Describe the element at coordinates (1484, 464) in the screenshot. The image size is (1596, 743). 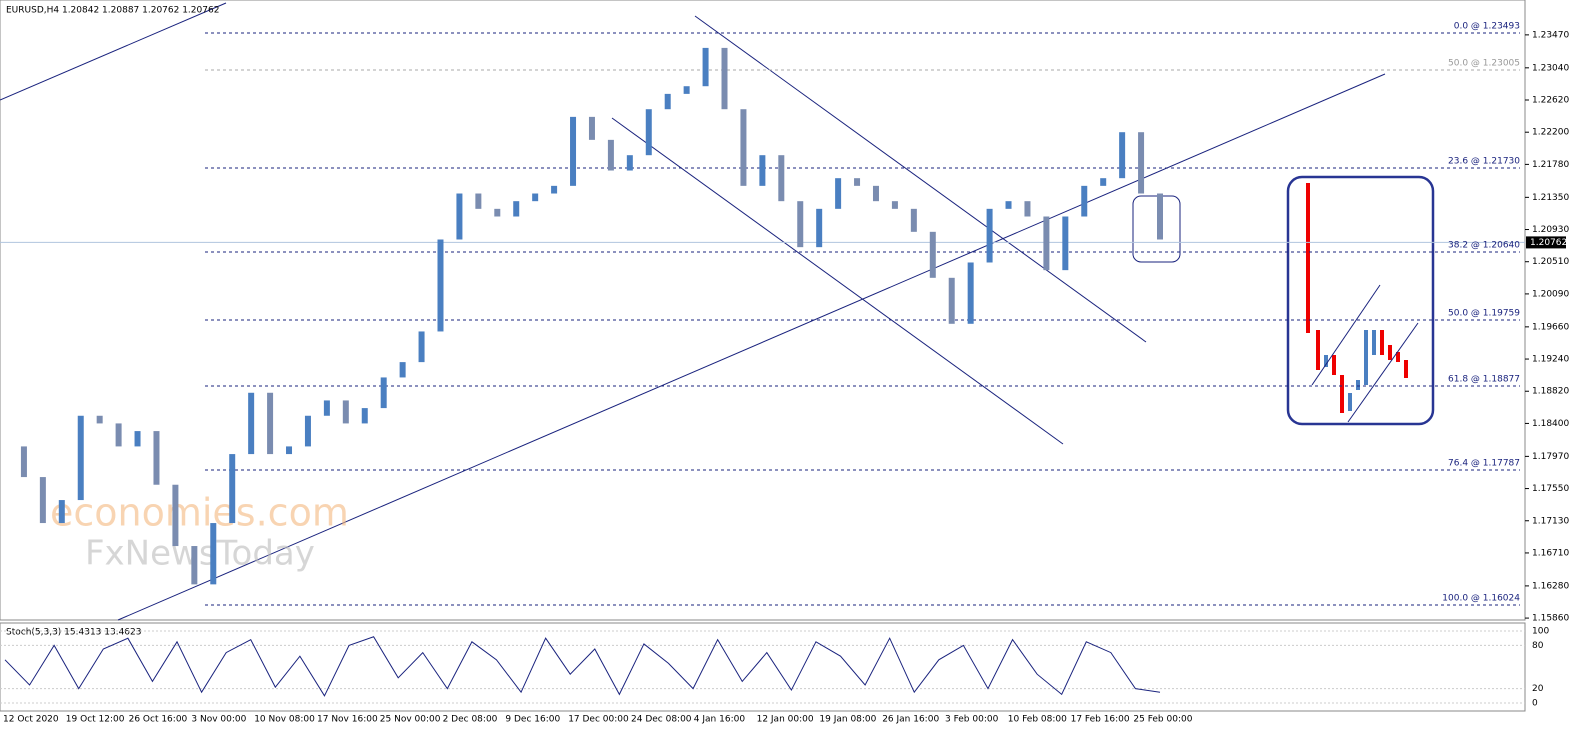
I see `fib-label: 76.4 @ 1.17787` at that location.